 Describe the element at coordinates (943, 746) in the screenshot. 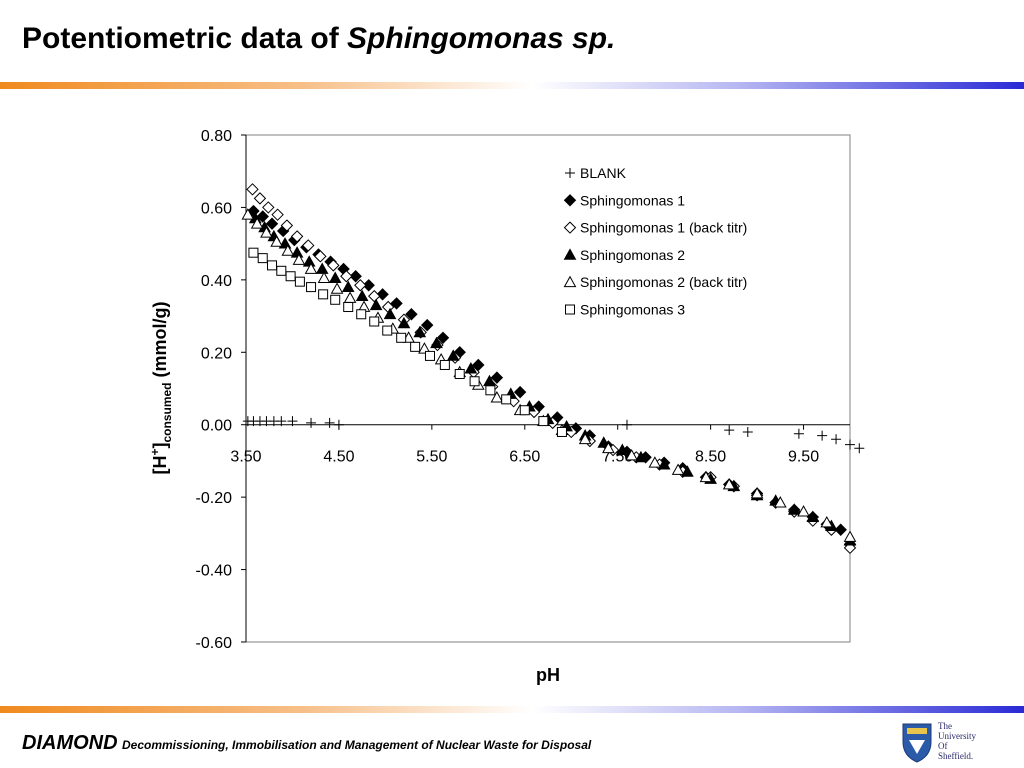

I see `logo-line-3: Of` at that location.